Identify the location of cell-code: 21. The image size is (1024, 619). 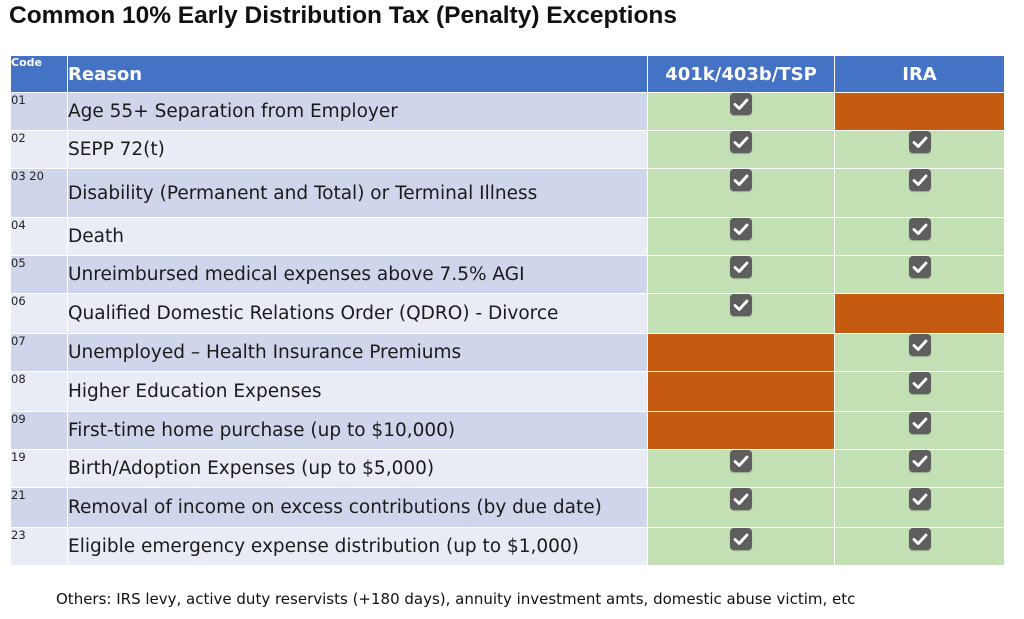
(39, 507).